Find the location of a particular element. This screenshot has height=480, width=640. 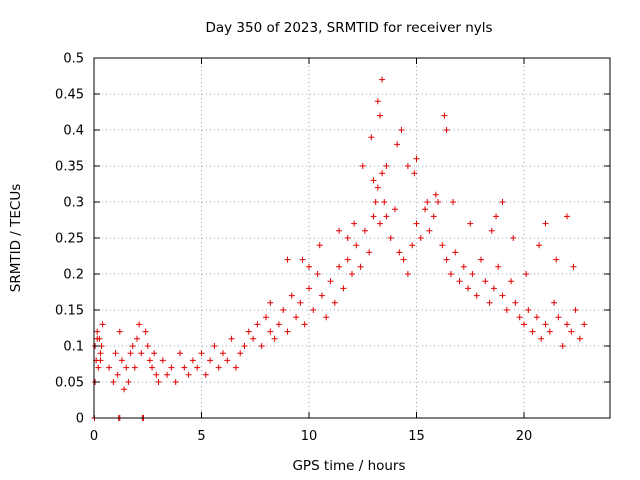

y-tick-label: 0.3 is located at coordinates (73, 203).